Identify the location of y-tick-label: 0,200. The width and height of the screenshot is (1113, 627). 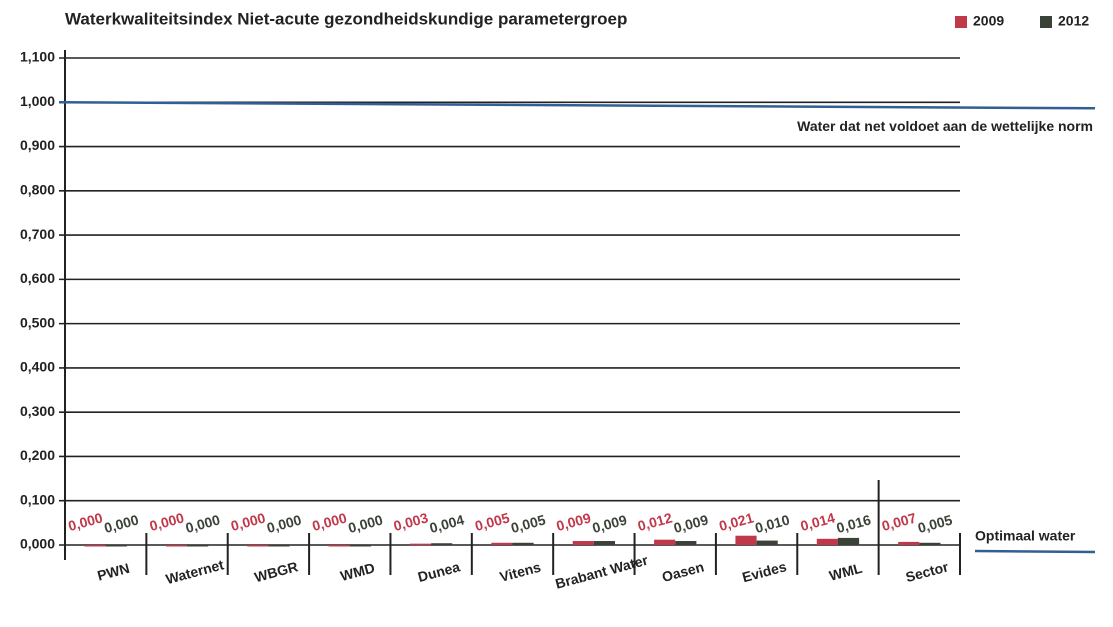
(37, 455).